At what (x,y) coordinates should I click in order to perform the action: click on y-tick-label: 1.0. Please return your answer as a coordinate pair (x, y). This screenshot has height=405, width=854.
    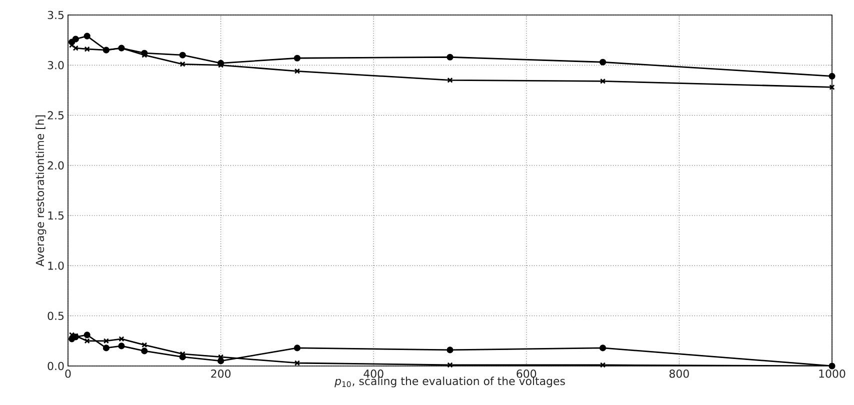
    Looking at the image, I should click on (56, 266).